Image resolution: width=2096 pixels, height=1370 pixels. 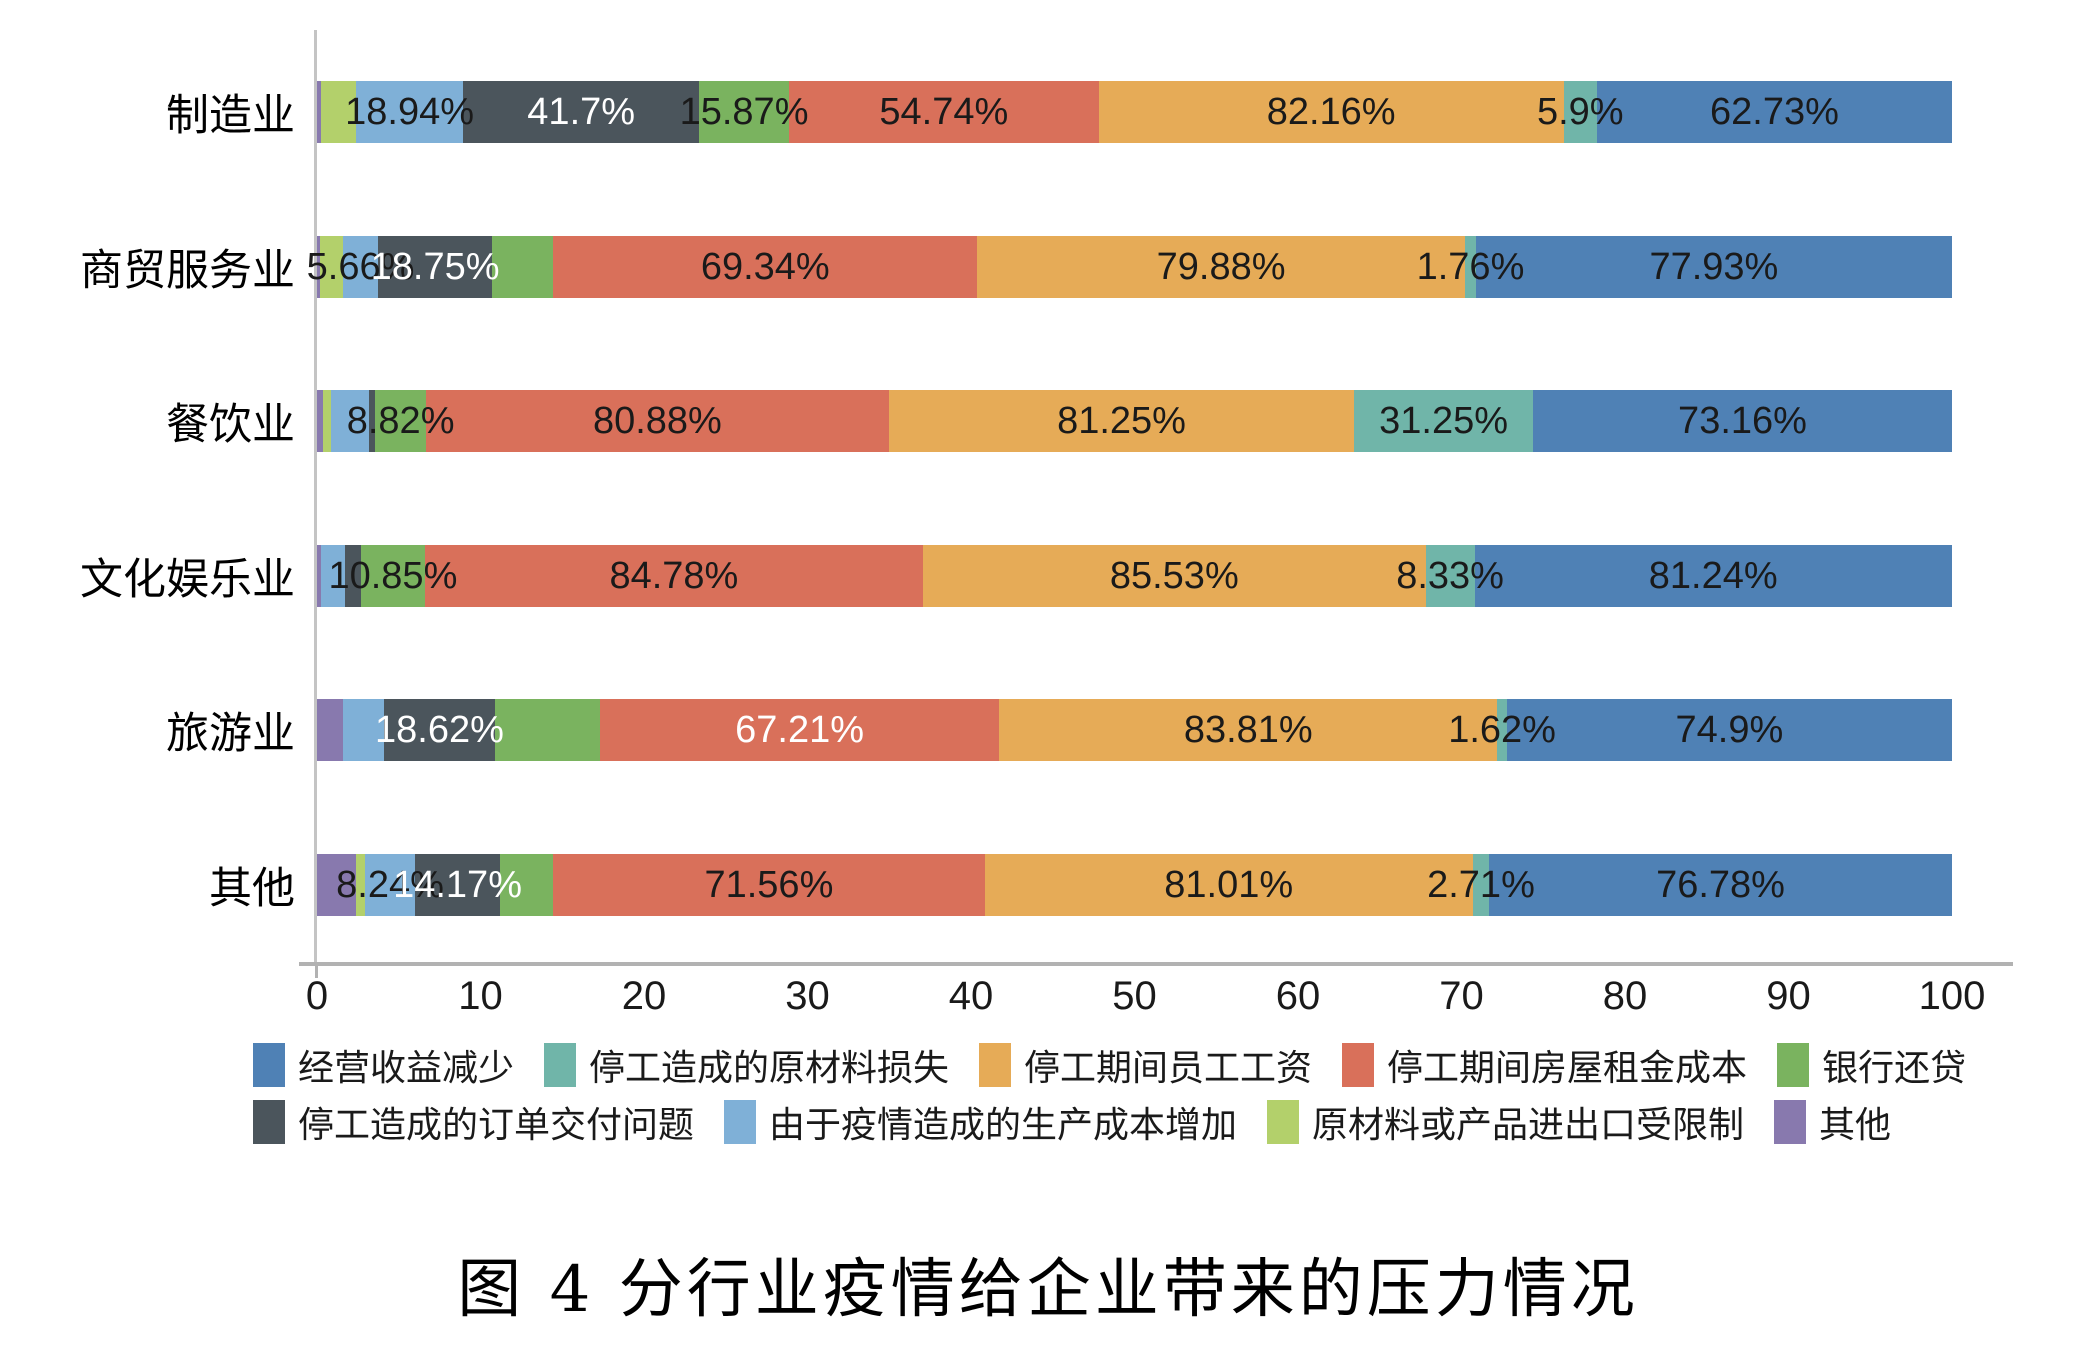 I want to click on x-axis-line, so click(x=1156, y=964).